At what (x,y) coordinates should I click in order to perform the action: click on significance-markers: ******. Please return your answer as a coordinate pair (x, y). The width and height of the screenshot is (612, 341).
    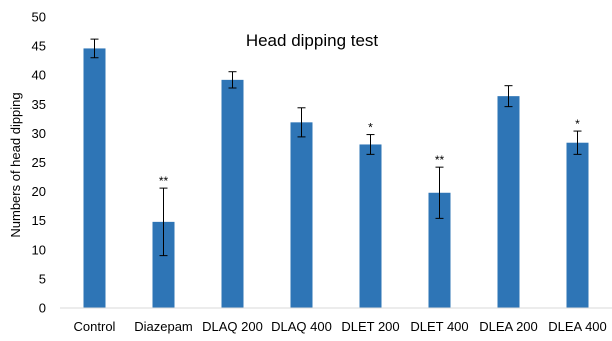
    Looking at the image, I should click on (369, 152).